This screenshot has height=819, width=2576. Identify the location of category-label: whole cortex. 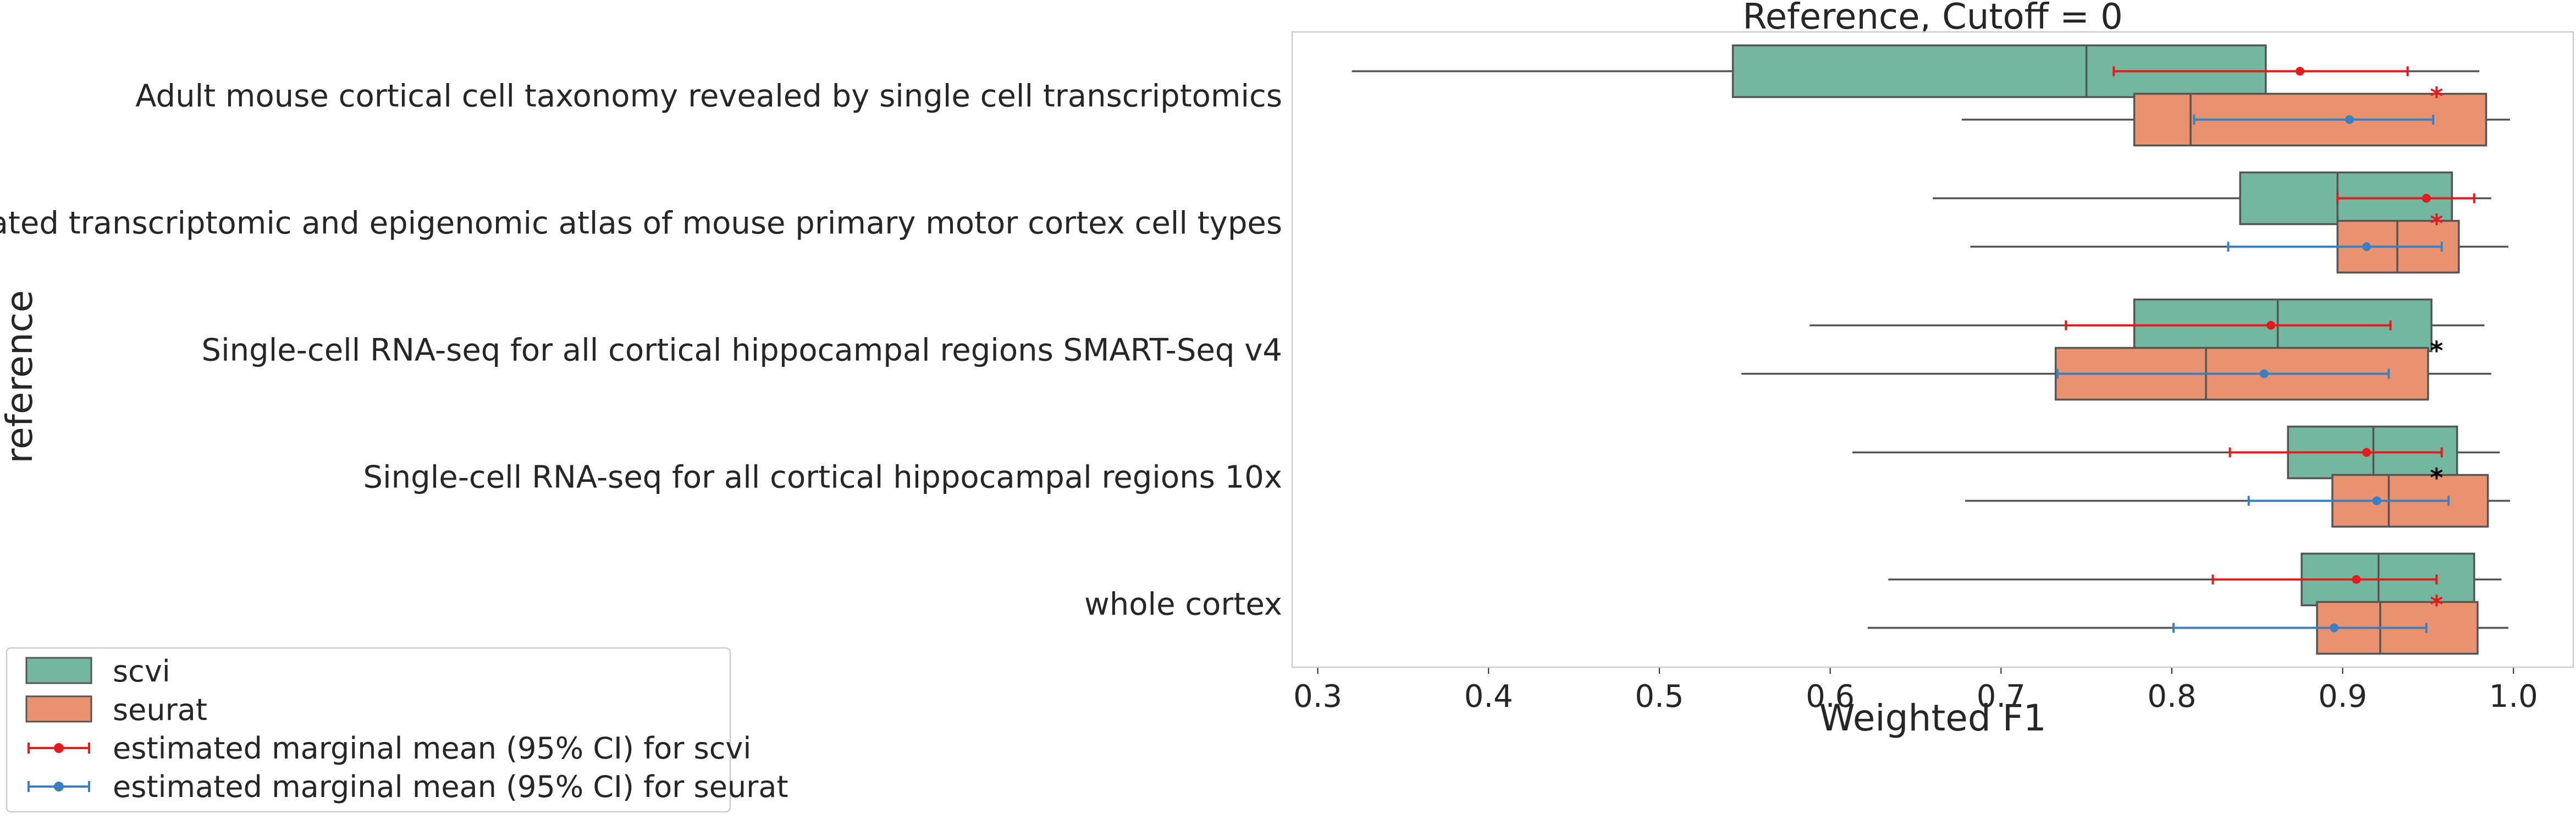
(1183, 605).